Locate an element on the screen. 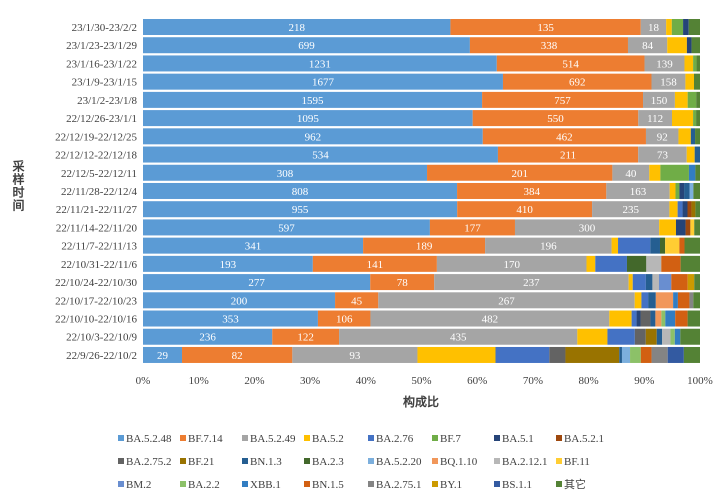  data-label: 122 is located at coordinates (305, 338).